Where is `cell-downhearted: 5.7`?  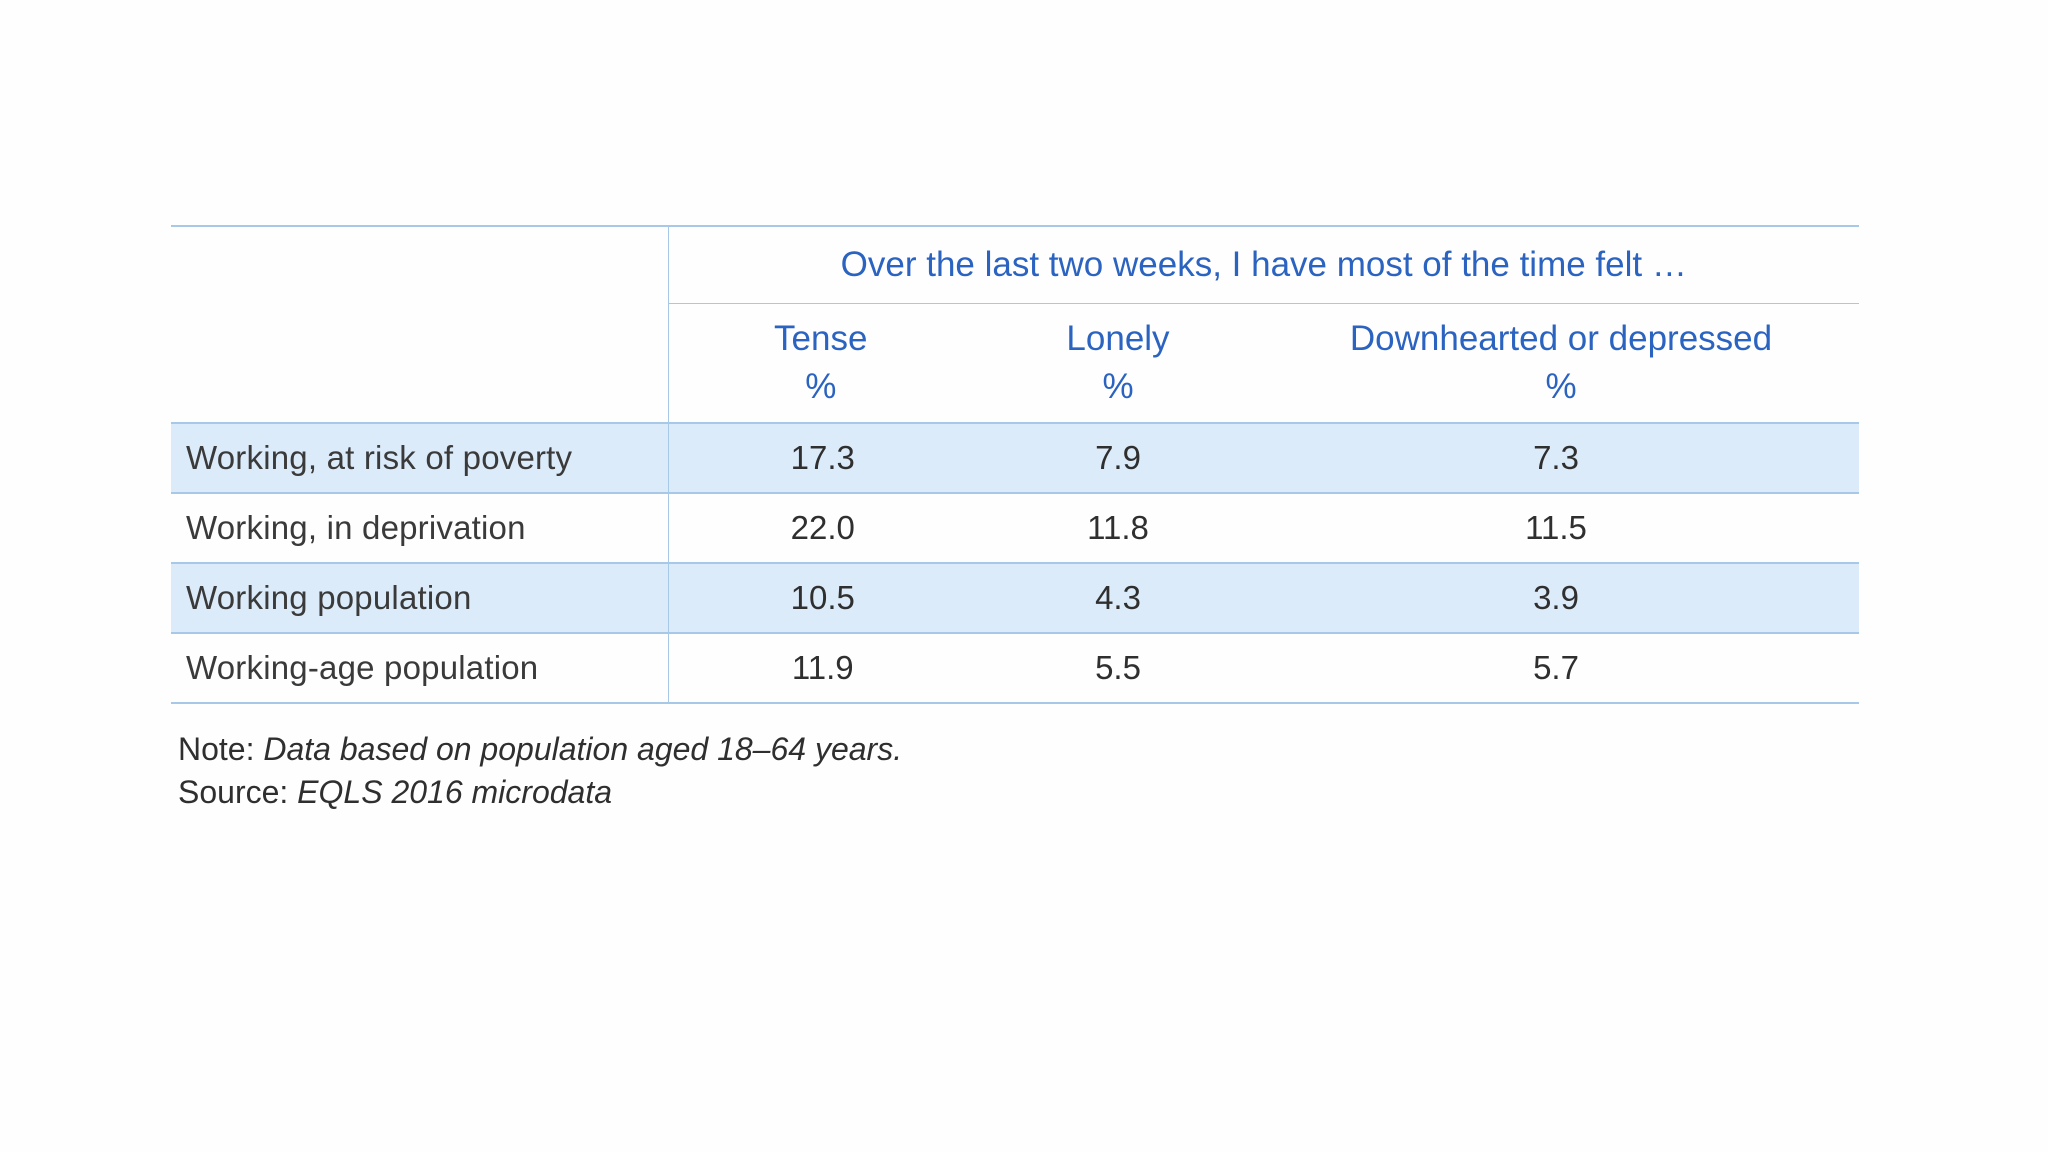 cell-downhearted: 5.7 is located at coordinates (1561, 668).